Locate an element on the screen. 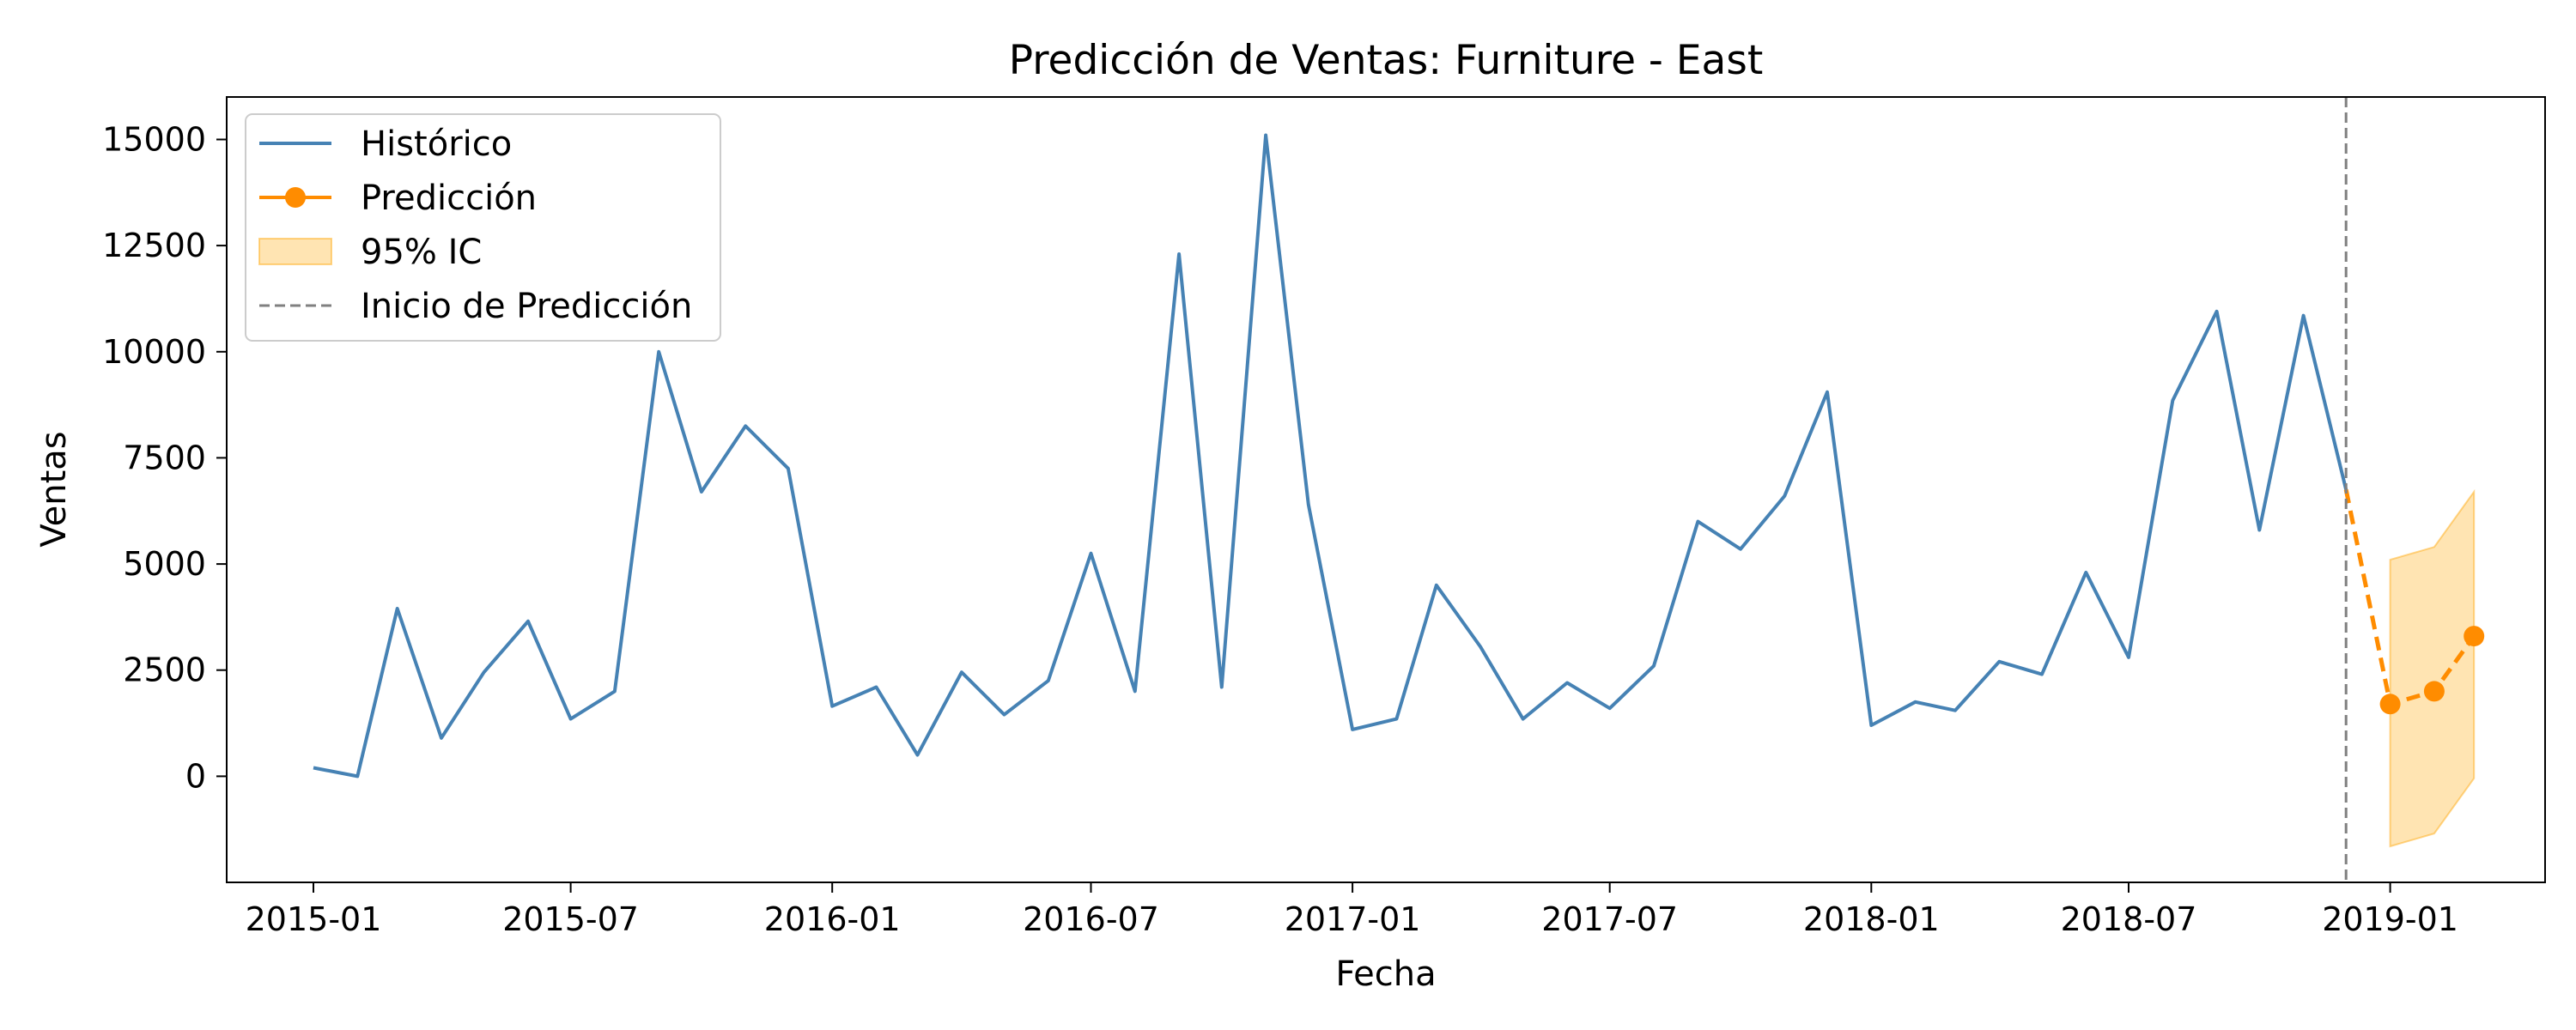 This screenshot has height=1030, width=2576. x-tick-label: 2018-07 is located at coordinates (2129, 919).